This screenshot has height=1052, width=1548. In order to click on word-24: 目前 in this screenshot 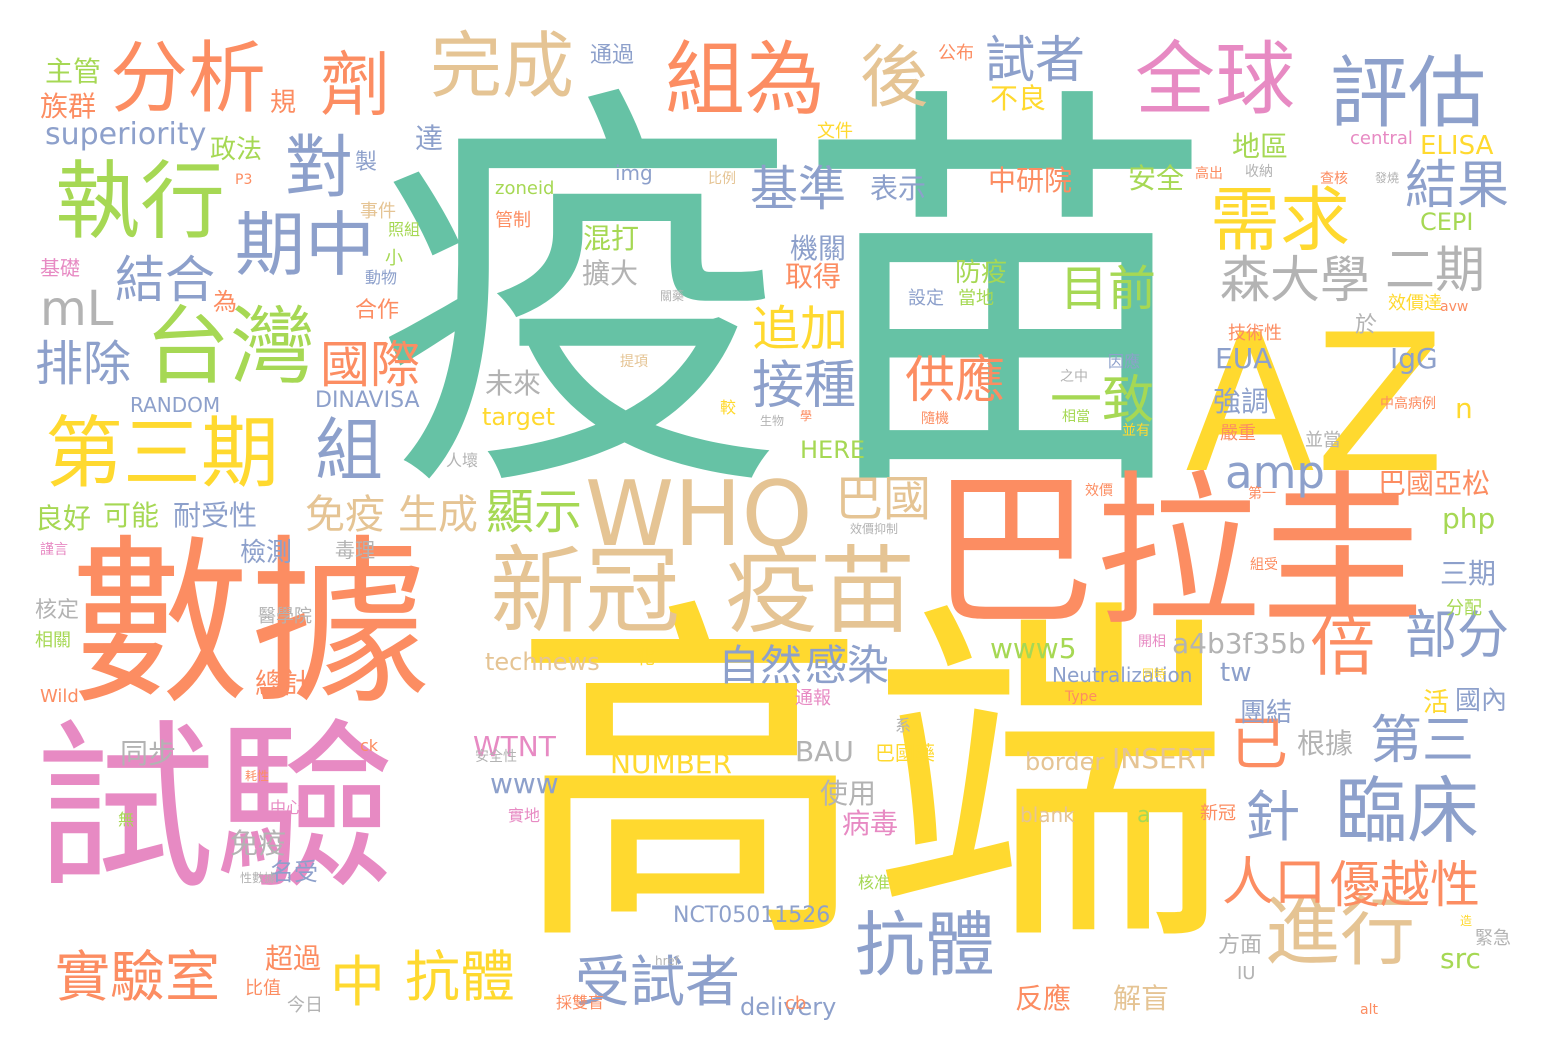, I will do `click(1108, 289)`.